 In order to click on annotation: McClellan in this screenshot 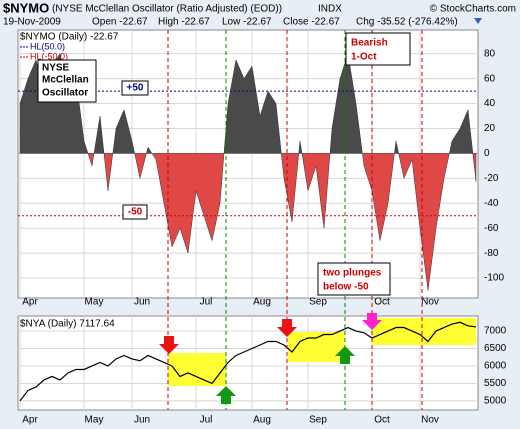, I will do `click(65, 80)`.